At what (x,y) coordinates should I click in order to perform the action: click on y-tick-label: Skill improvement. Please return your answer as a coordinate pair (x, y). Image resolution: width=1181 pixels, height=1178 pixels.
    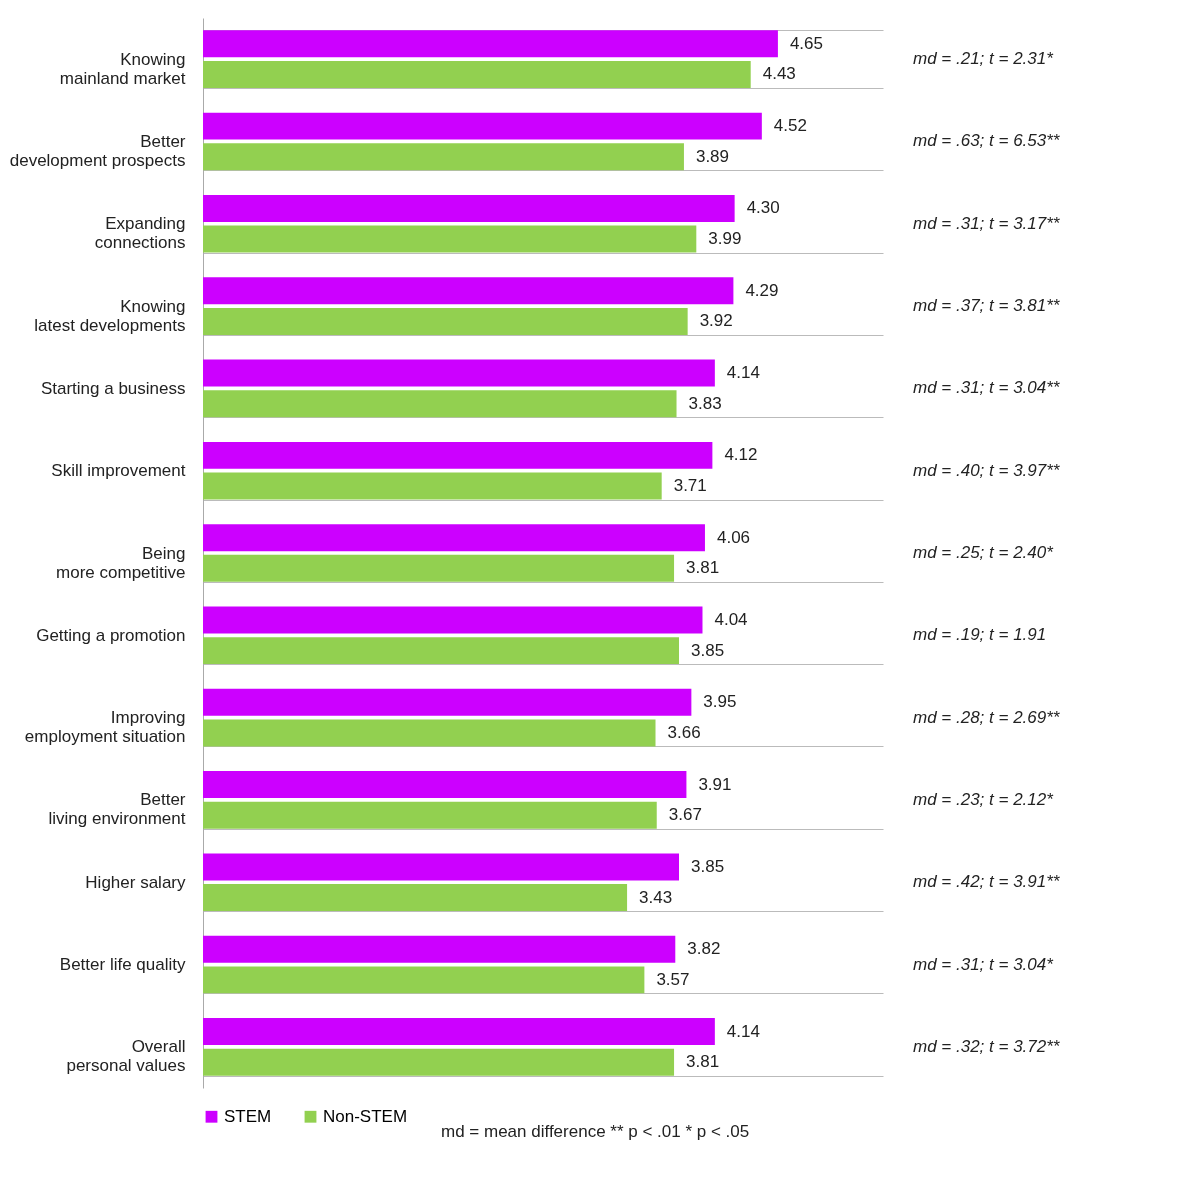
    Looking at the image, I should click on (118, 471).